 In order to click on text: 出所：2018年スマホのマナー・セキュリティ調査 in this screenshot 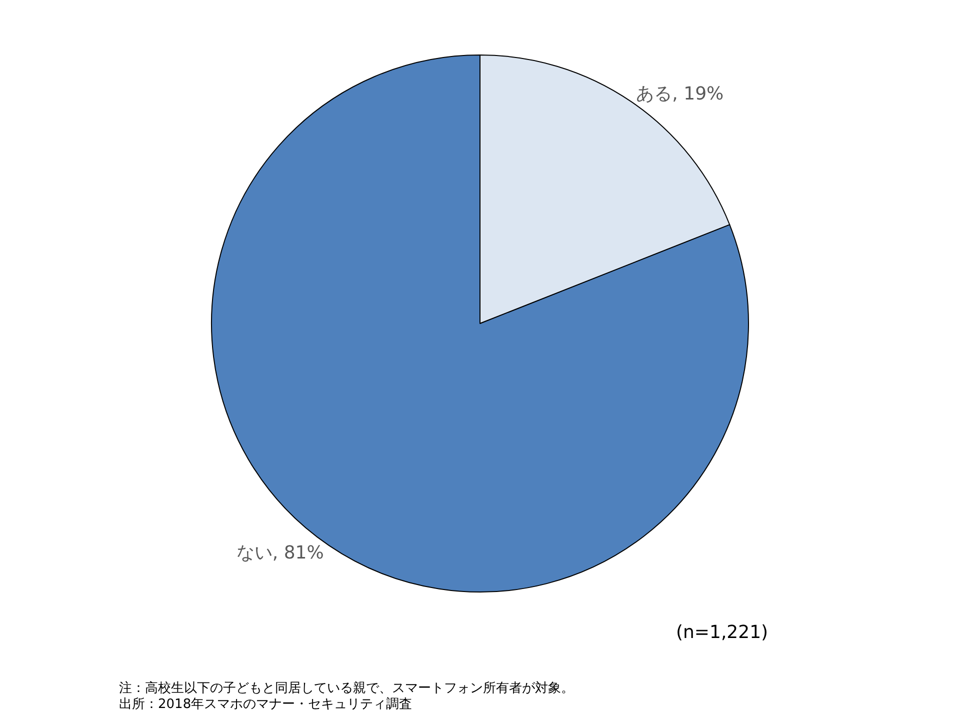, I will do `click(265, 704)`.